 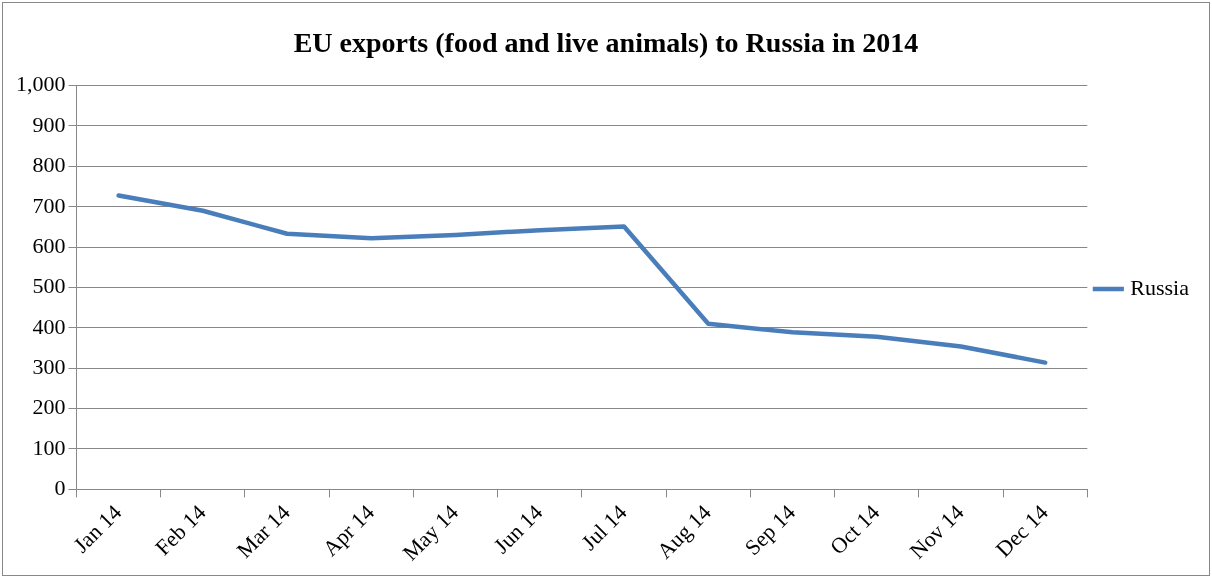 I want to click on legend-label: Russia, so click(x=1160, y=287).